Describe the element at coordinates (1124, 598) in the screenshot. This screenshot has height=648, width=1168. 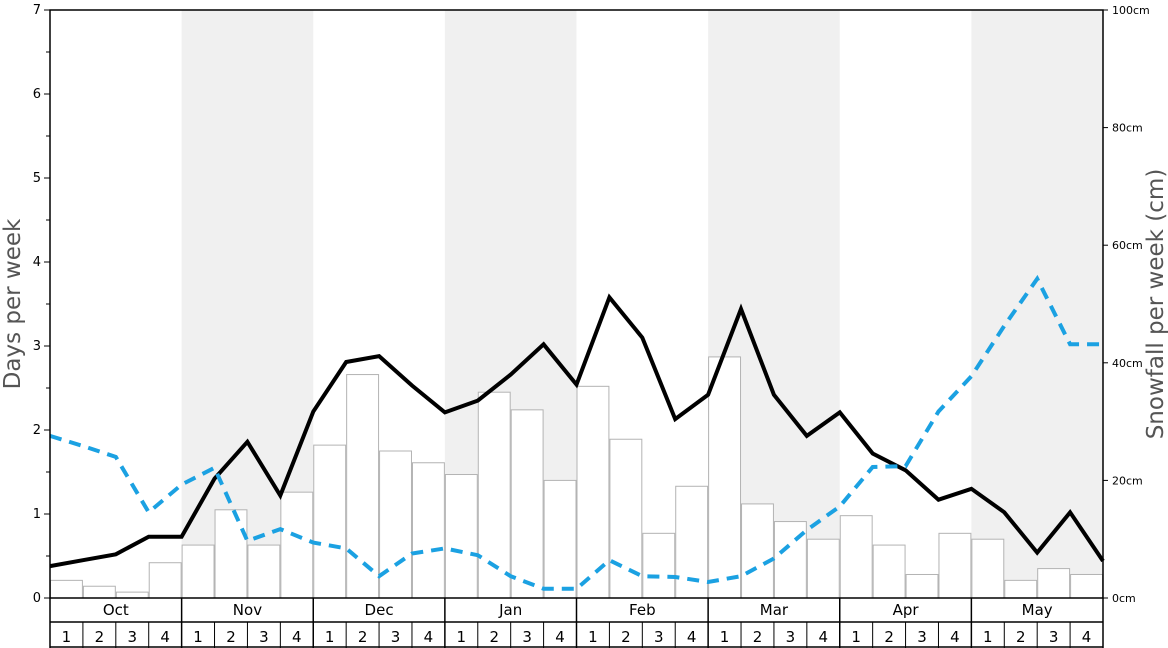
I see `right-tick-label: 0cm` at that location.